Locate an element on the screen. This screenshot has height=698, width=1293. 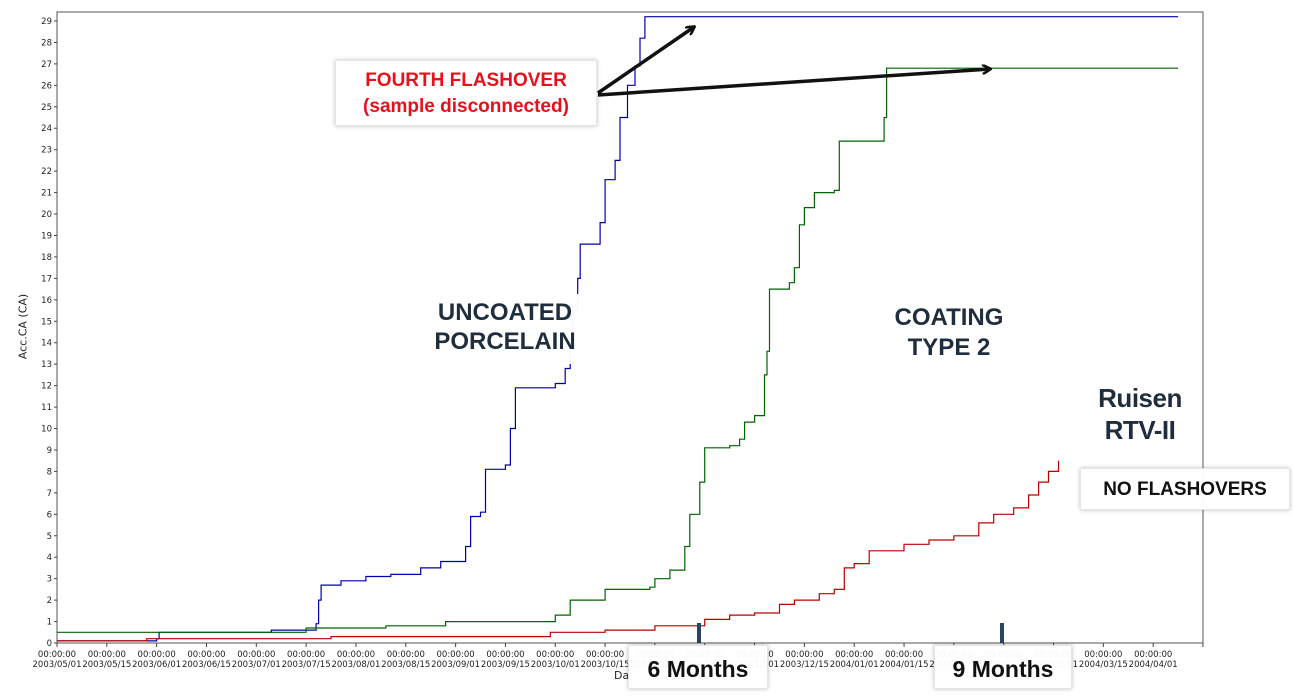
y-tick-label: 9 is located at coordinates (49, 451).